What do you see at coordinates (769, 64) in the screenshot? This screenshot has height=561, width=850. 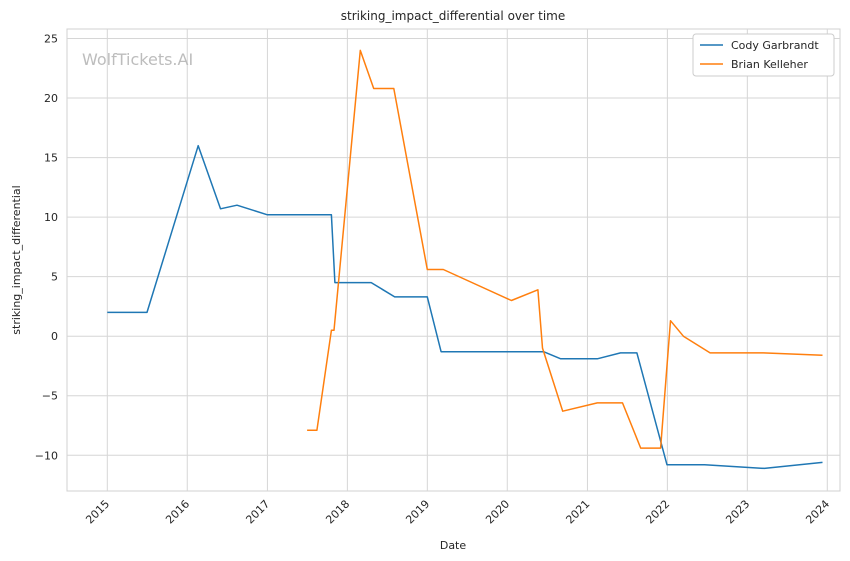 I see `legend-label-brian-kelleher: Brian Kelleher` at bounding box center [769, 64].